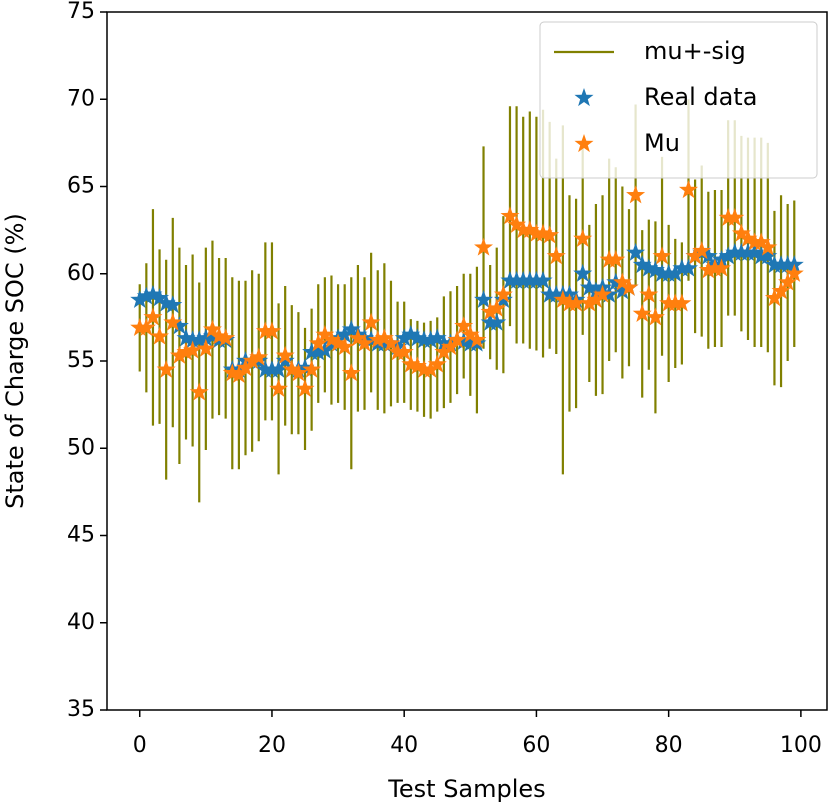  I want to click on y-tick-label: 55, so click(81, 360).